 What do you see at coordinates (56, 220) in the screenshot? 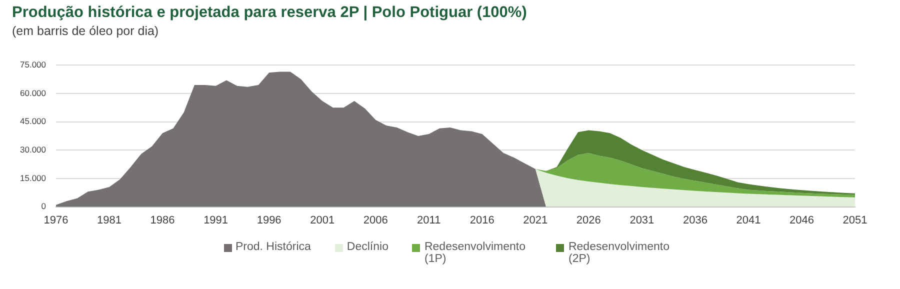
I see `x-tick-label: 1976` at bounding box center [56, 220].